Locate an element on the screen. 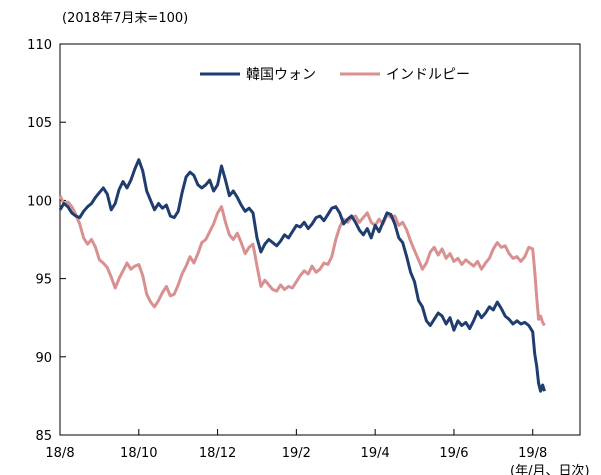  legend: 韓国ウォン インドルピー is located at coordinates (335, 75).